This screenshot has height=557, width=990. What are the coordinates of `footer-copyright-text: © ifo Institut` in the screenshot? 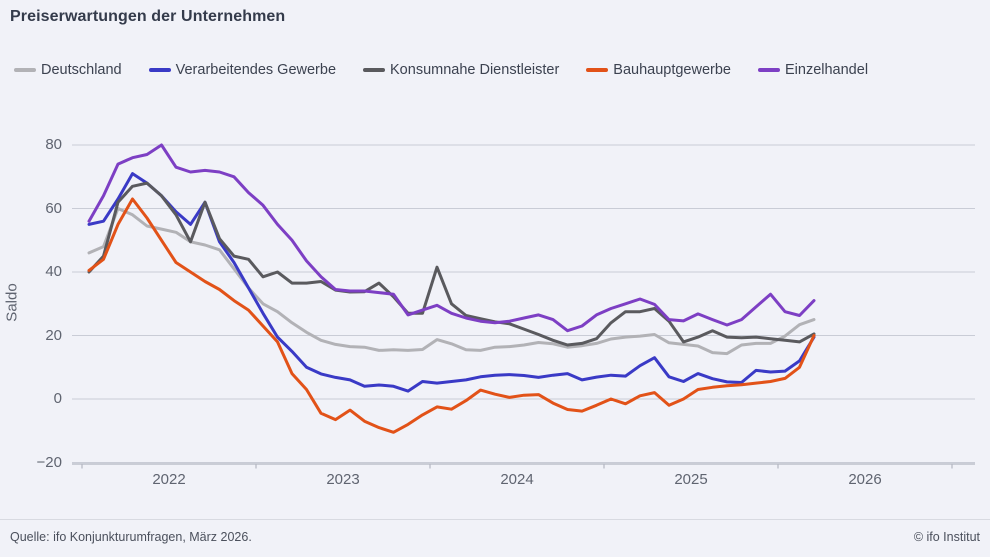 It's located at (946, 537).